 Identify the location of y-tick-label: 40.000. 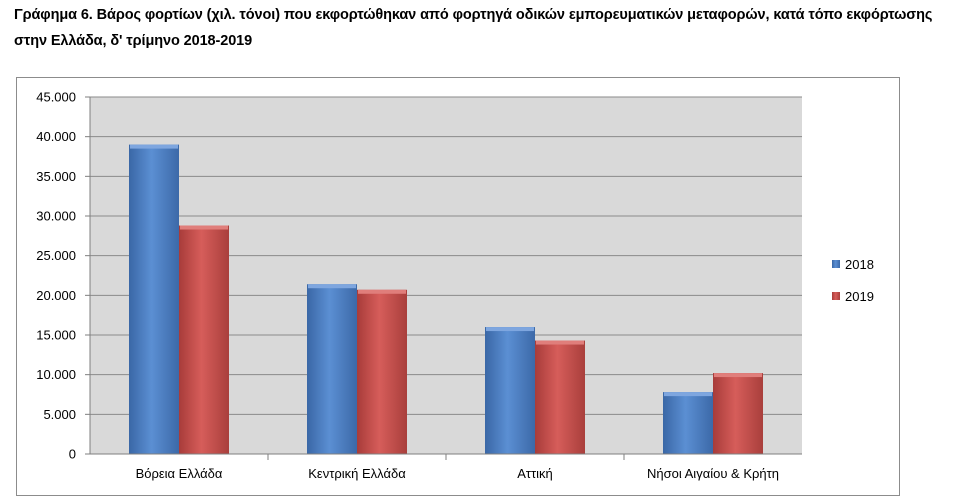
(56, 136).